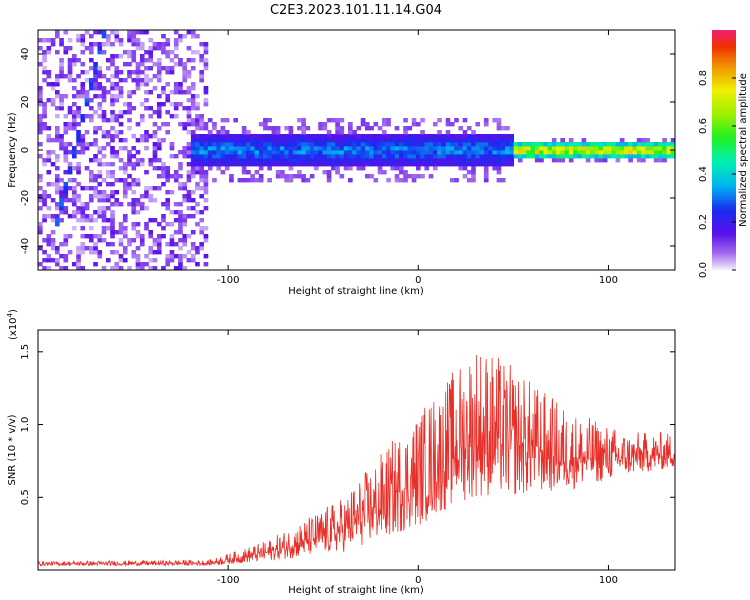 This screenshot has width=750, height=600. What do you see at coordinates (743, 150) in the screenshot?
I see `colorbar-label: Normalized spectral amplitude` at bounding box center [743, 150].